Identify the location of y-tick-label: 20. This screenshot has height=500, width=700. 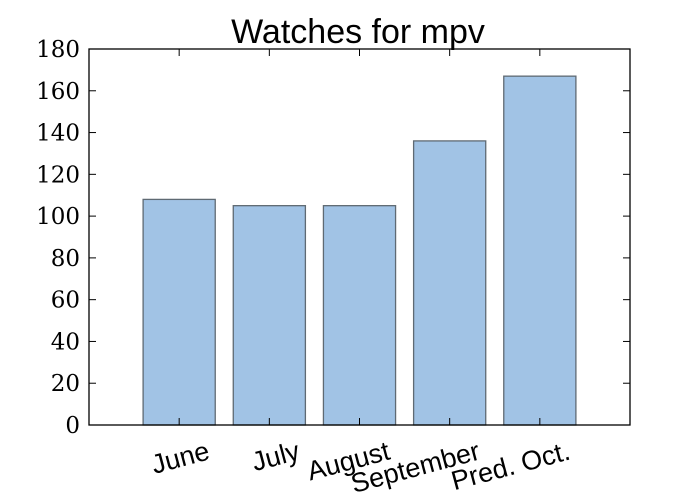
(65, 384).